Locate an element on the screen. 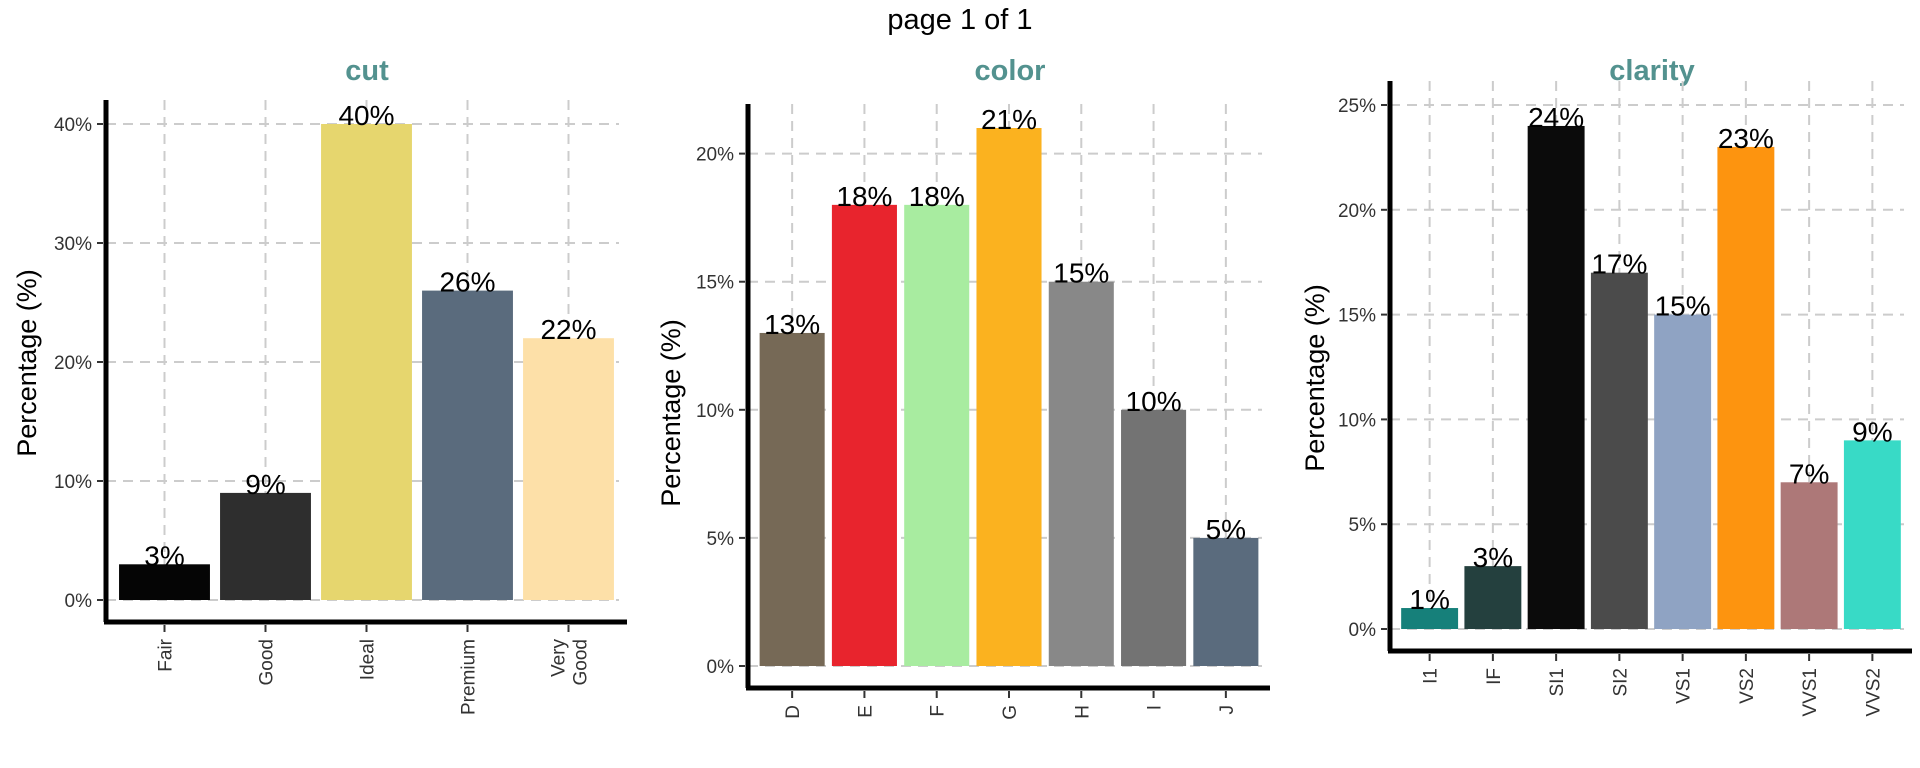 This screenshot has height=768, width=1920. data-label: 17% is located at coordinates (1619, 264).